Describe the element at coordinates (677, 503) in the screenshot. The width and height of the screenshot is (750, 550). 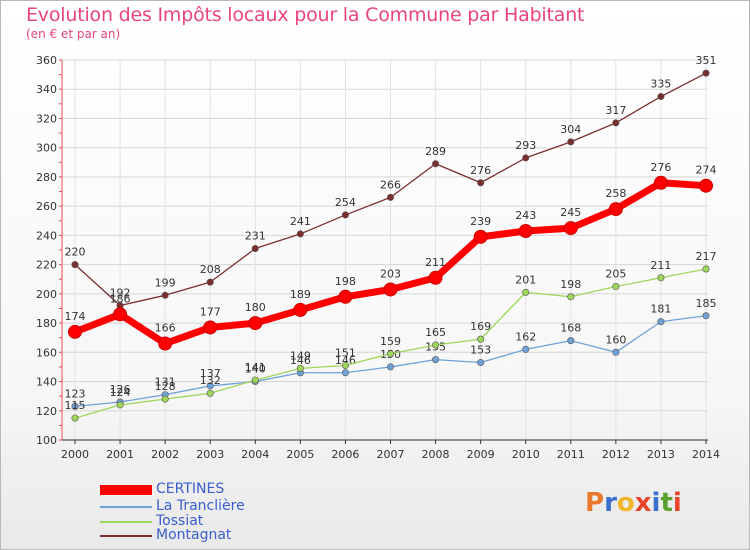
I see `logo-letter: i` at that location.